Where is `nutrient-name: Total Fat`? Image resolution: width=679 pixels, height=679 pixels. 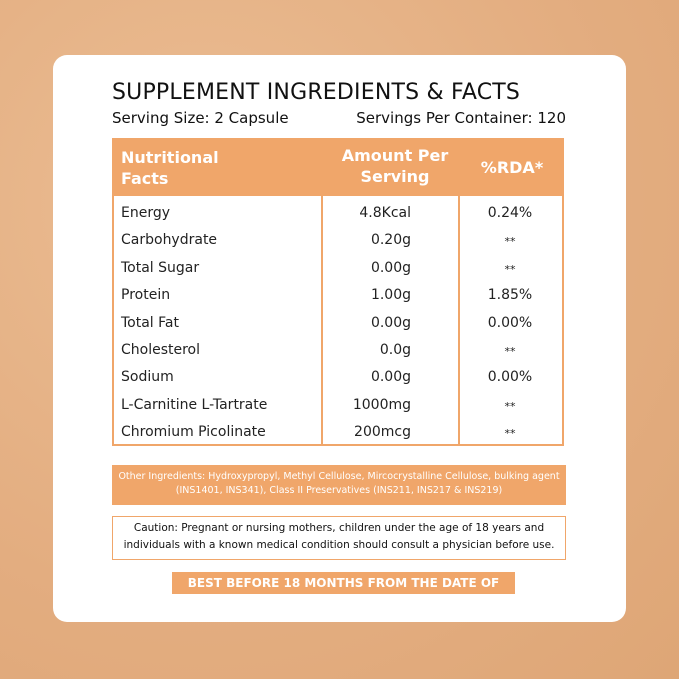 nutrient-name: Total Fat is located at coordinates (150, 322).